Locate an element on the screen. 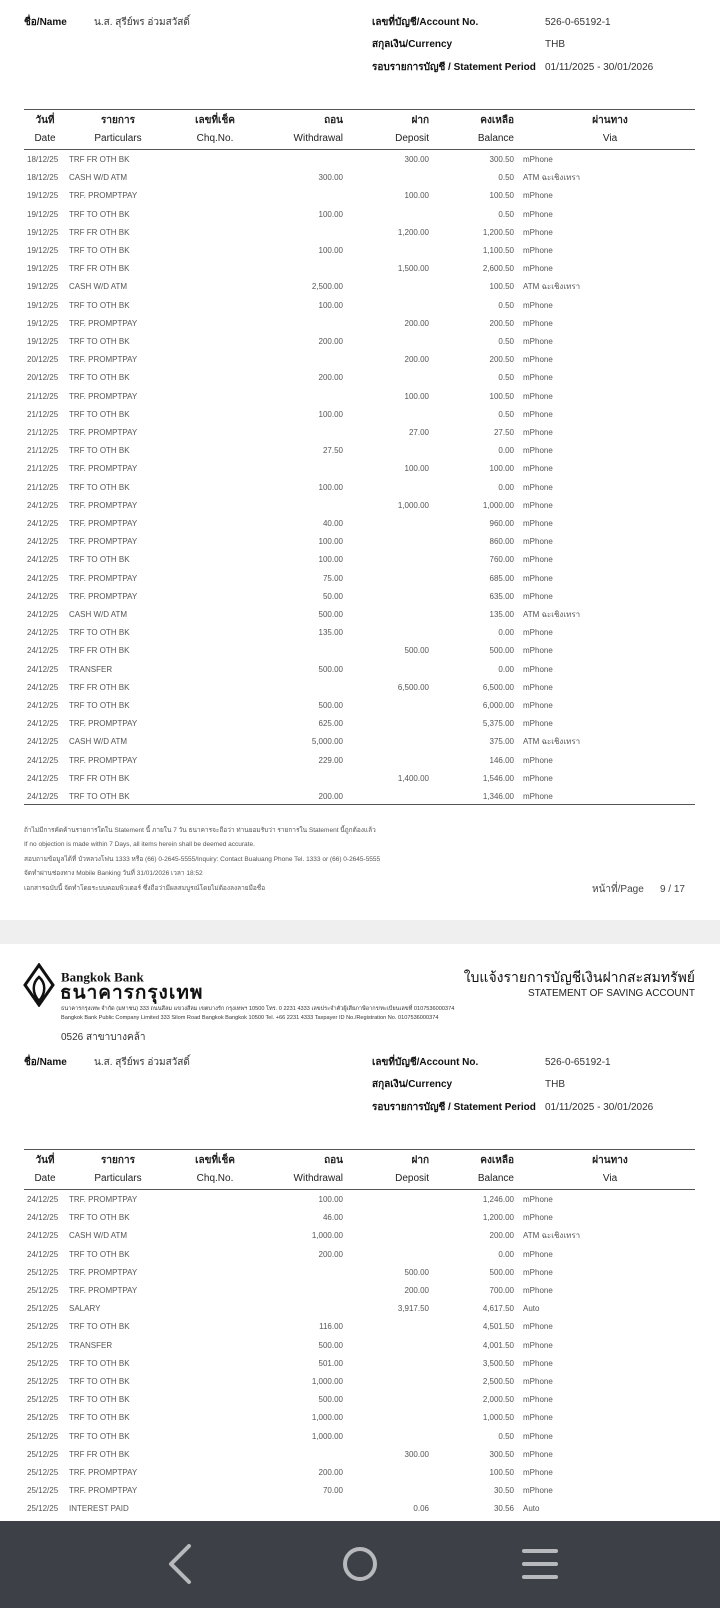 The image size is (720, 1613). home-button is located at coordinates (360, 1564).